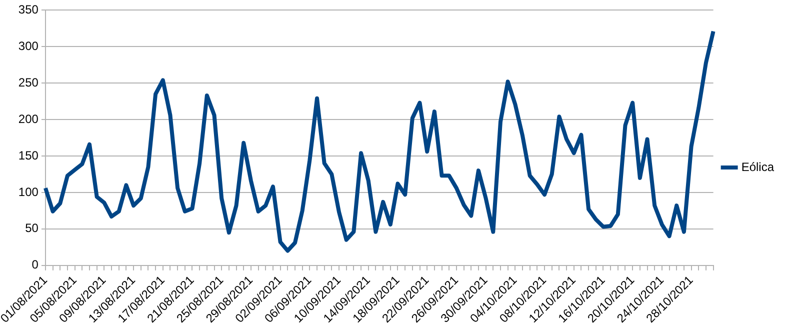  I want to click on y-tick-label: 50, so click(32, 228).